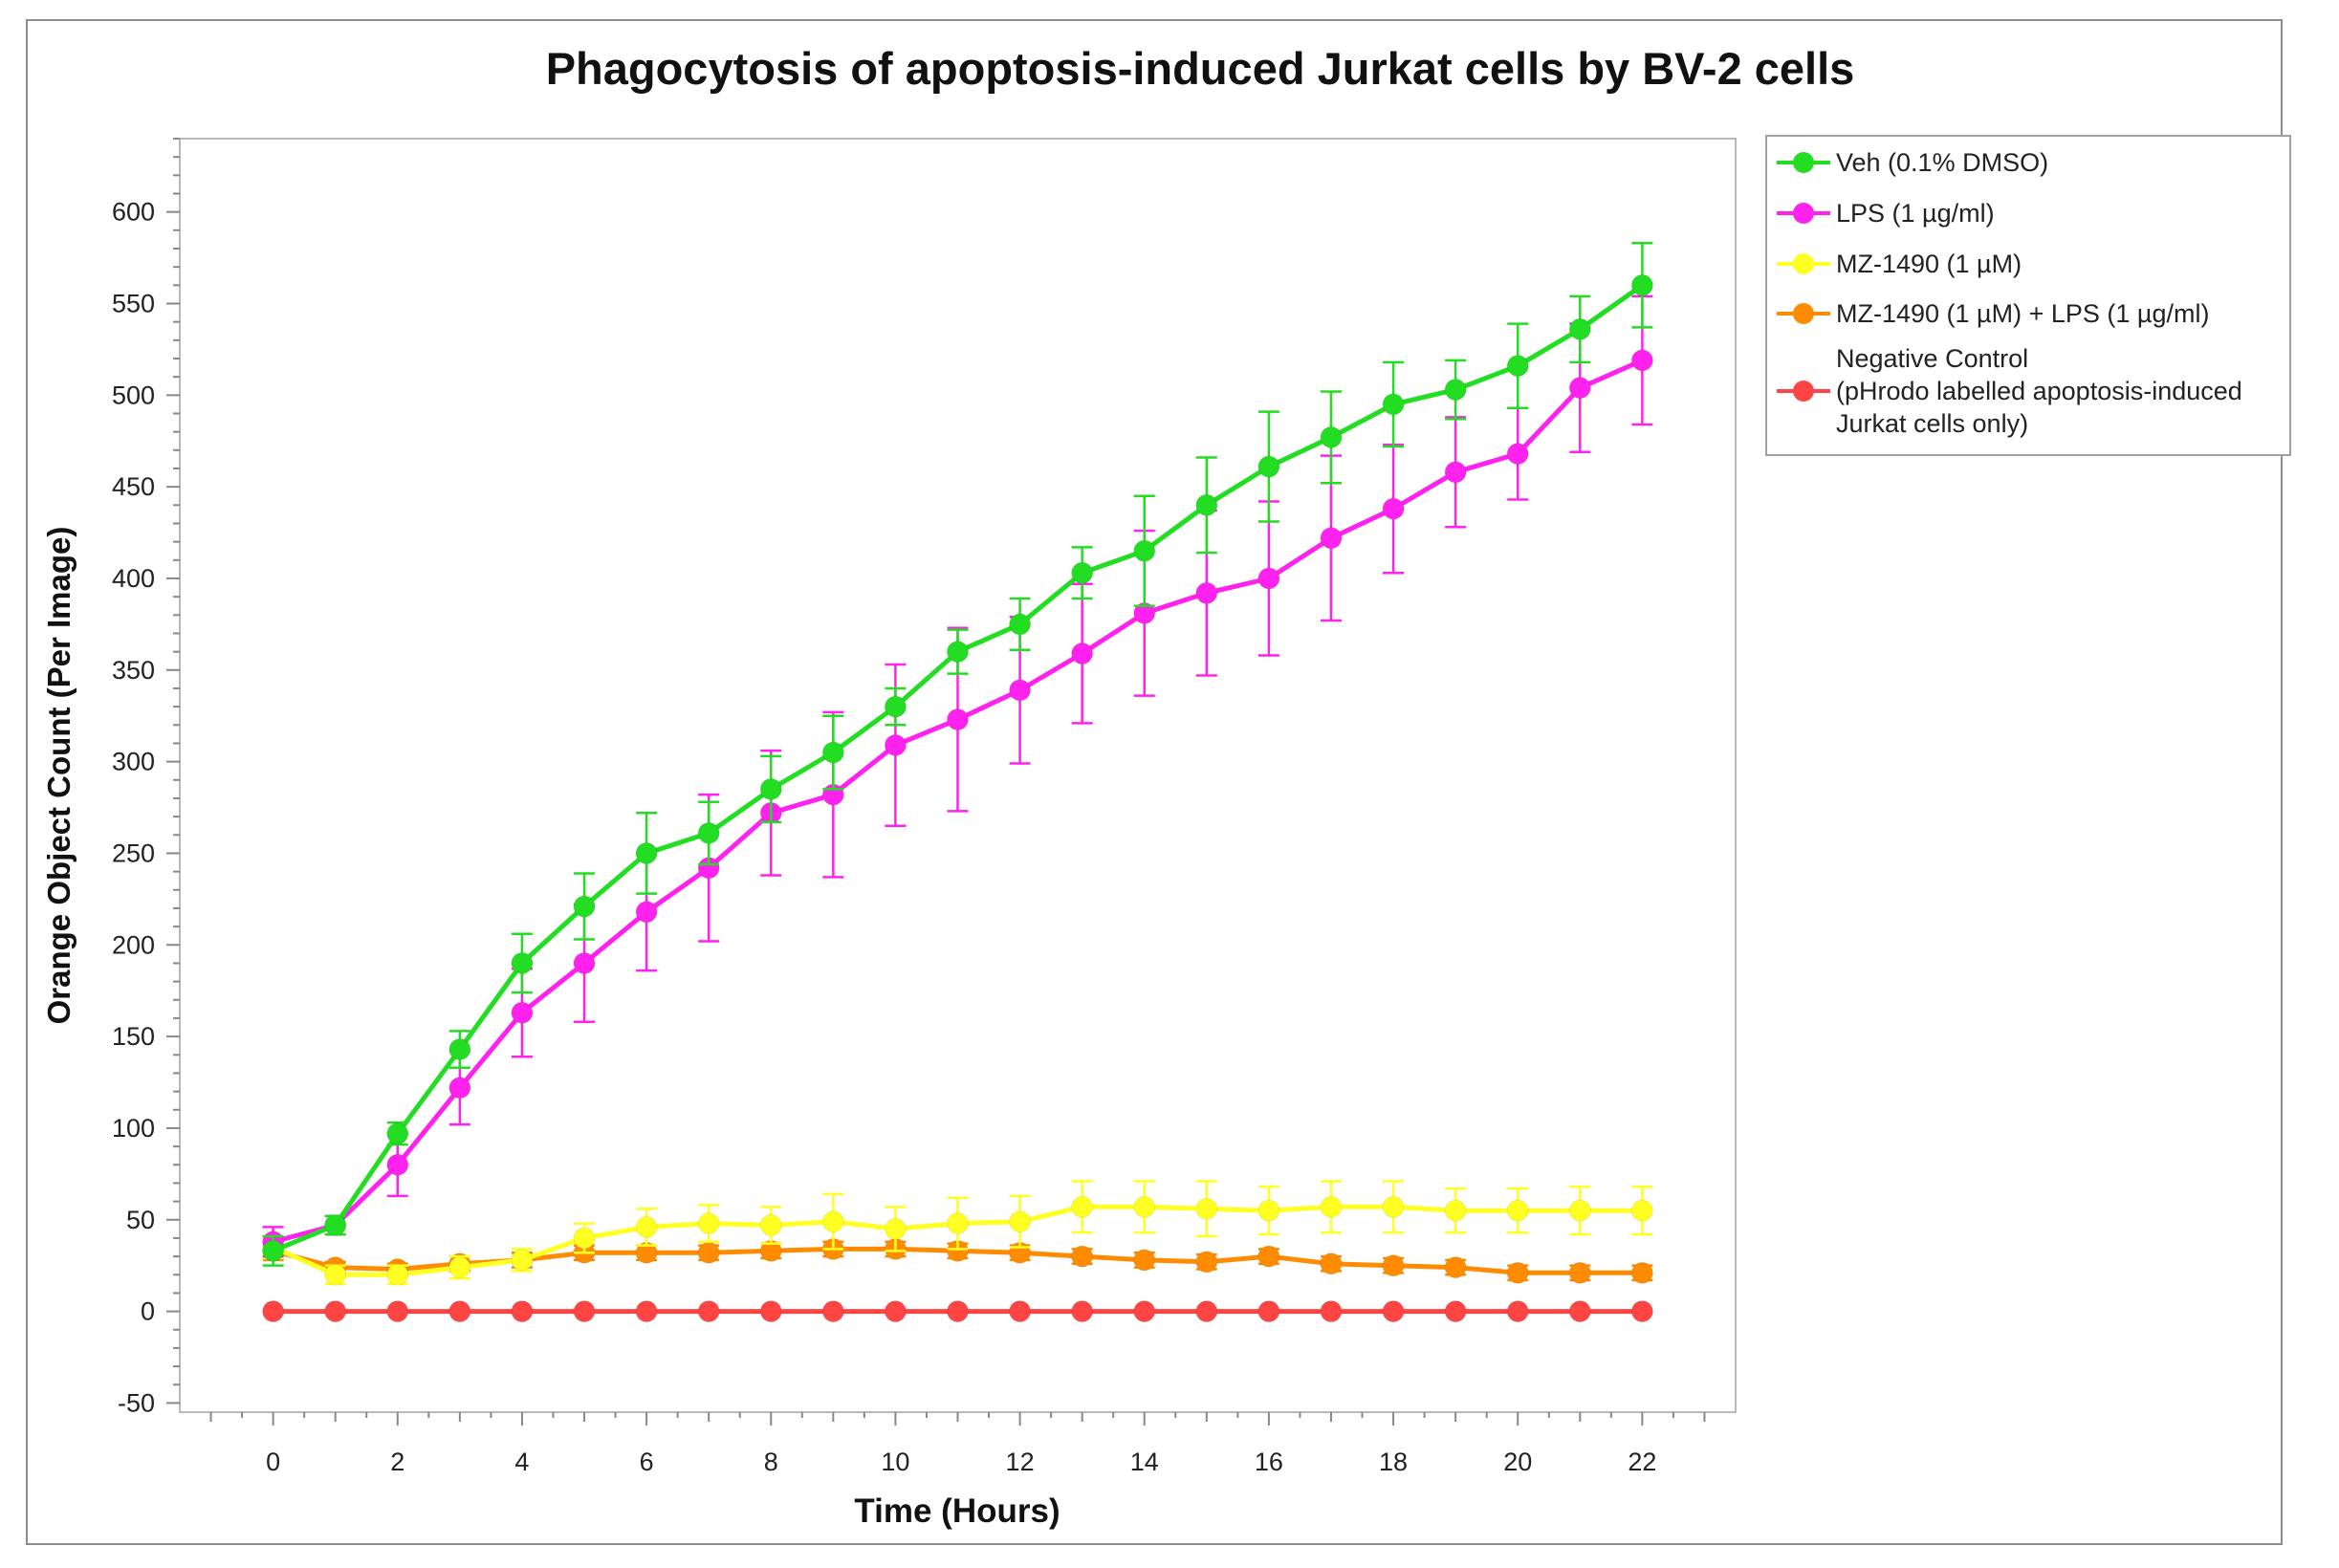 Image resolution: width=2339 pixels, height=1568 pixels. I want to click on legend-label: Jurkat cells only), so click(1932, 423).